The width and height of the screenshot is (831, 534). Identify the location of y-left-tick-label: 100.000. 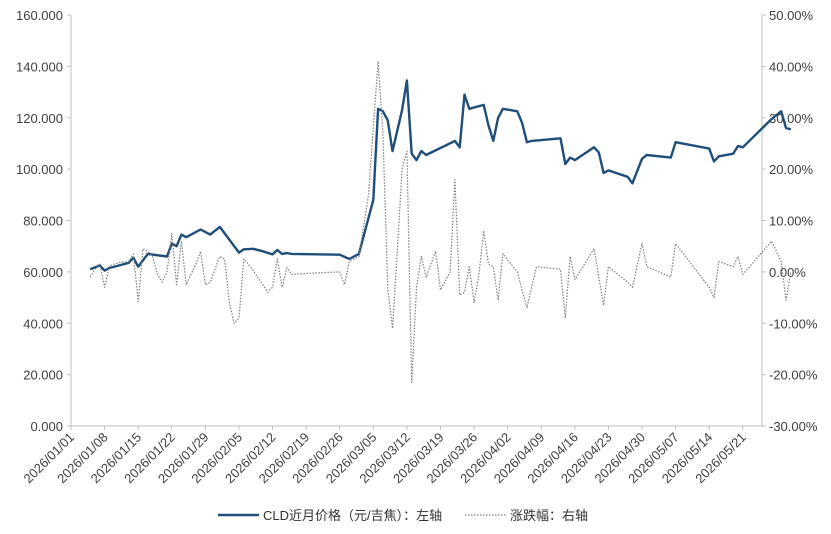
(39, 169).